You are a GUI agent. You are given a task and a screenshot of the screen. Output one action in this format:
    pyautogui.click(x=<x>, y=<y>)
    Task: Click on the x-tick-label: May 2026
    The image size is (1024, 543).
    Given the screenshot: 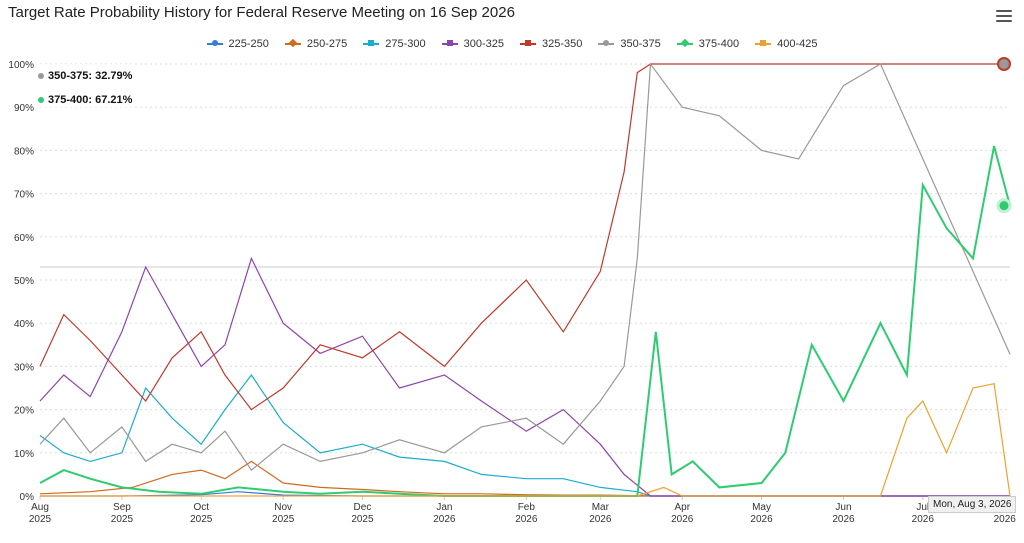 What is the action you would take?
    pyautogui.click(x=761, y=513)
    